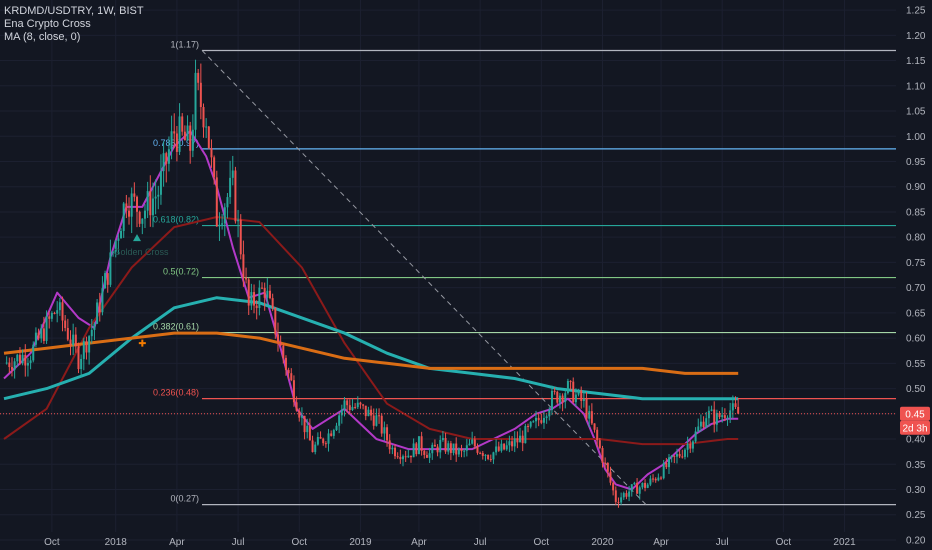 Image resolution: width=932 pixels, height=550 pixels. Describe the element at coordinates (916, 238) in the screenshot. I see `price-tick-label: 0.80` at that location.